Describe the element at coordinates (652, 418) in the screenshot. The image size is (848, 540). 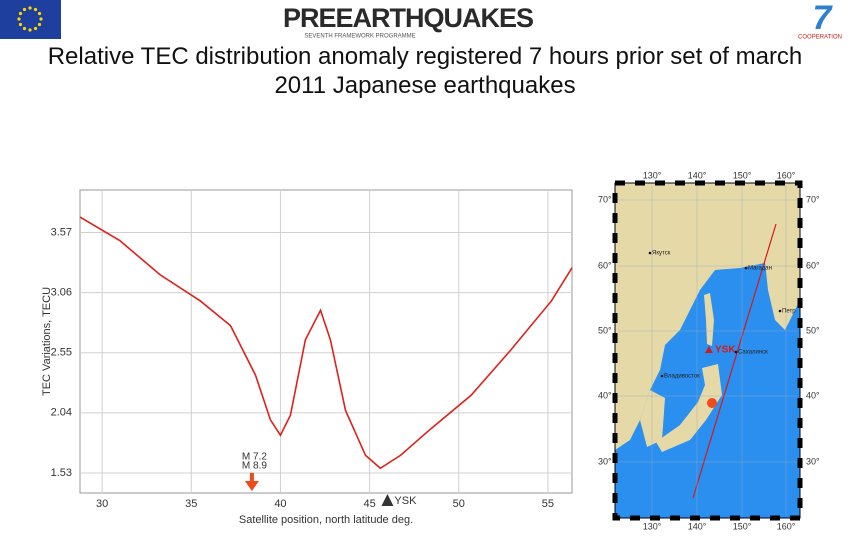
I see `land-korea` at that location.